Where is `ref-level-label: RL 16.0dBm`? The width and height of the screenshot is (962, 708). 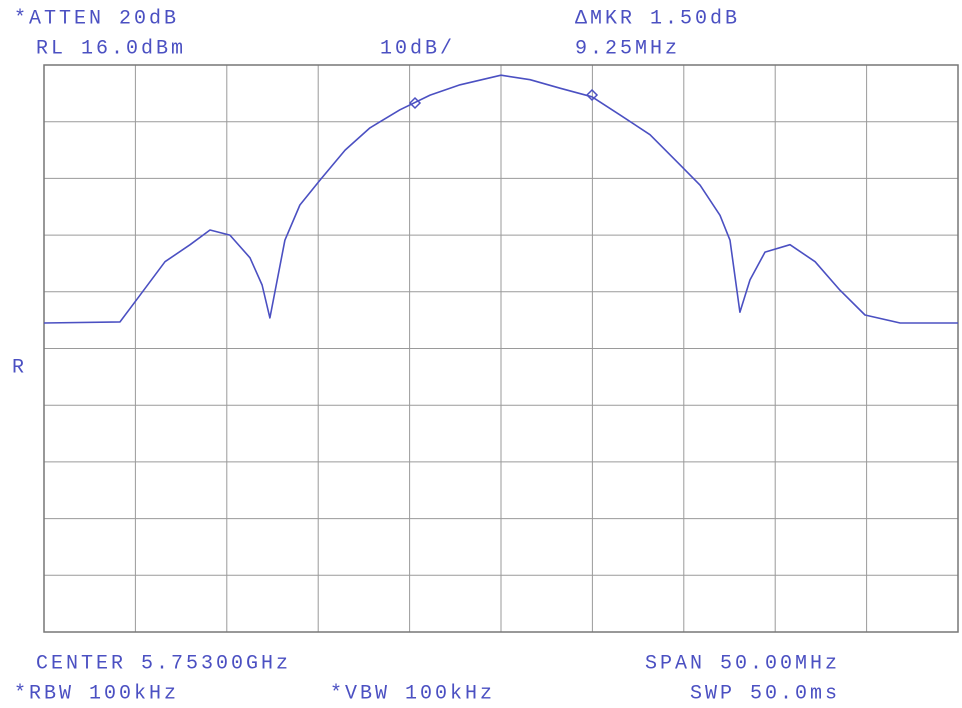 ref-level-label: RL 16.0dBm is located at coordinates (111, 48).